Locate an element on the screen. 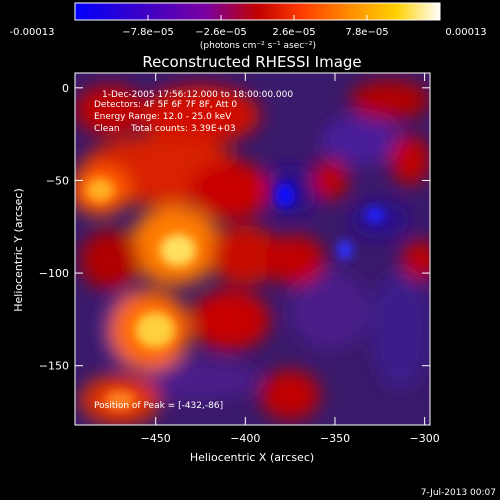 Image resolution: width=500 pixels, height=500 pixels. colorbar-gradient is located at coordinates (257, 11).